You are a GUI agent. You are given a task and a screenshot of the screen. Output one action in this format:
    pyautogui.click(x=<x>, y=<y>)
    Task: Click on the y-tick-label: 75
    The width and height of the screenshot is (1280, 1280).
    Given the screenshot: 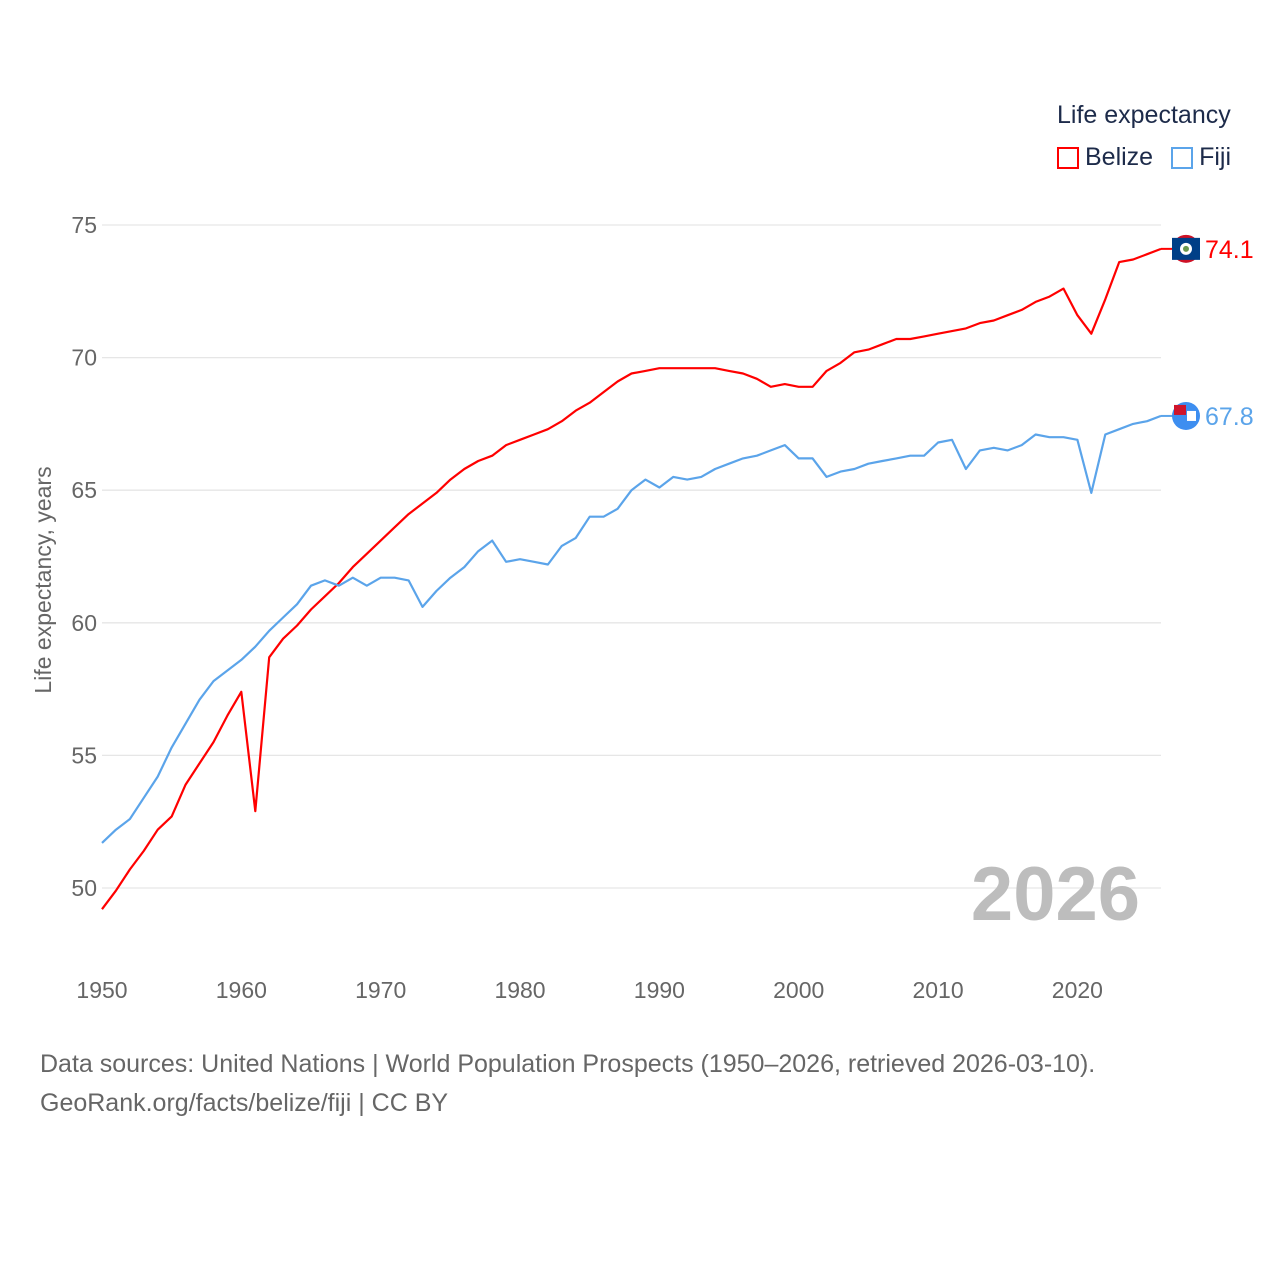 What is the action you would take?
    pyautogui.click(x=84, y=225)
    